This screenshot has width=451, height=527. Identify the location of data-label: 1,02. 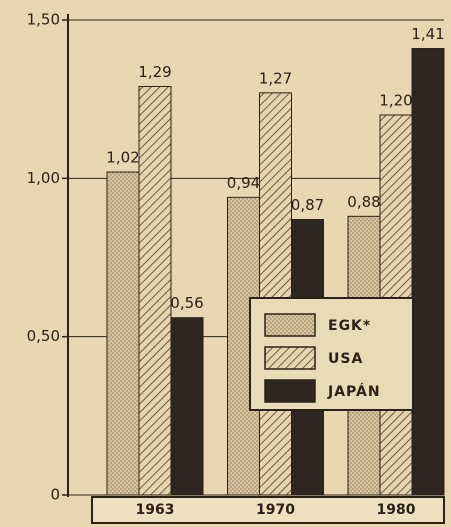
(122, 158).